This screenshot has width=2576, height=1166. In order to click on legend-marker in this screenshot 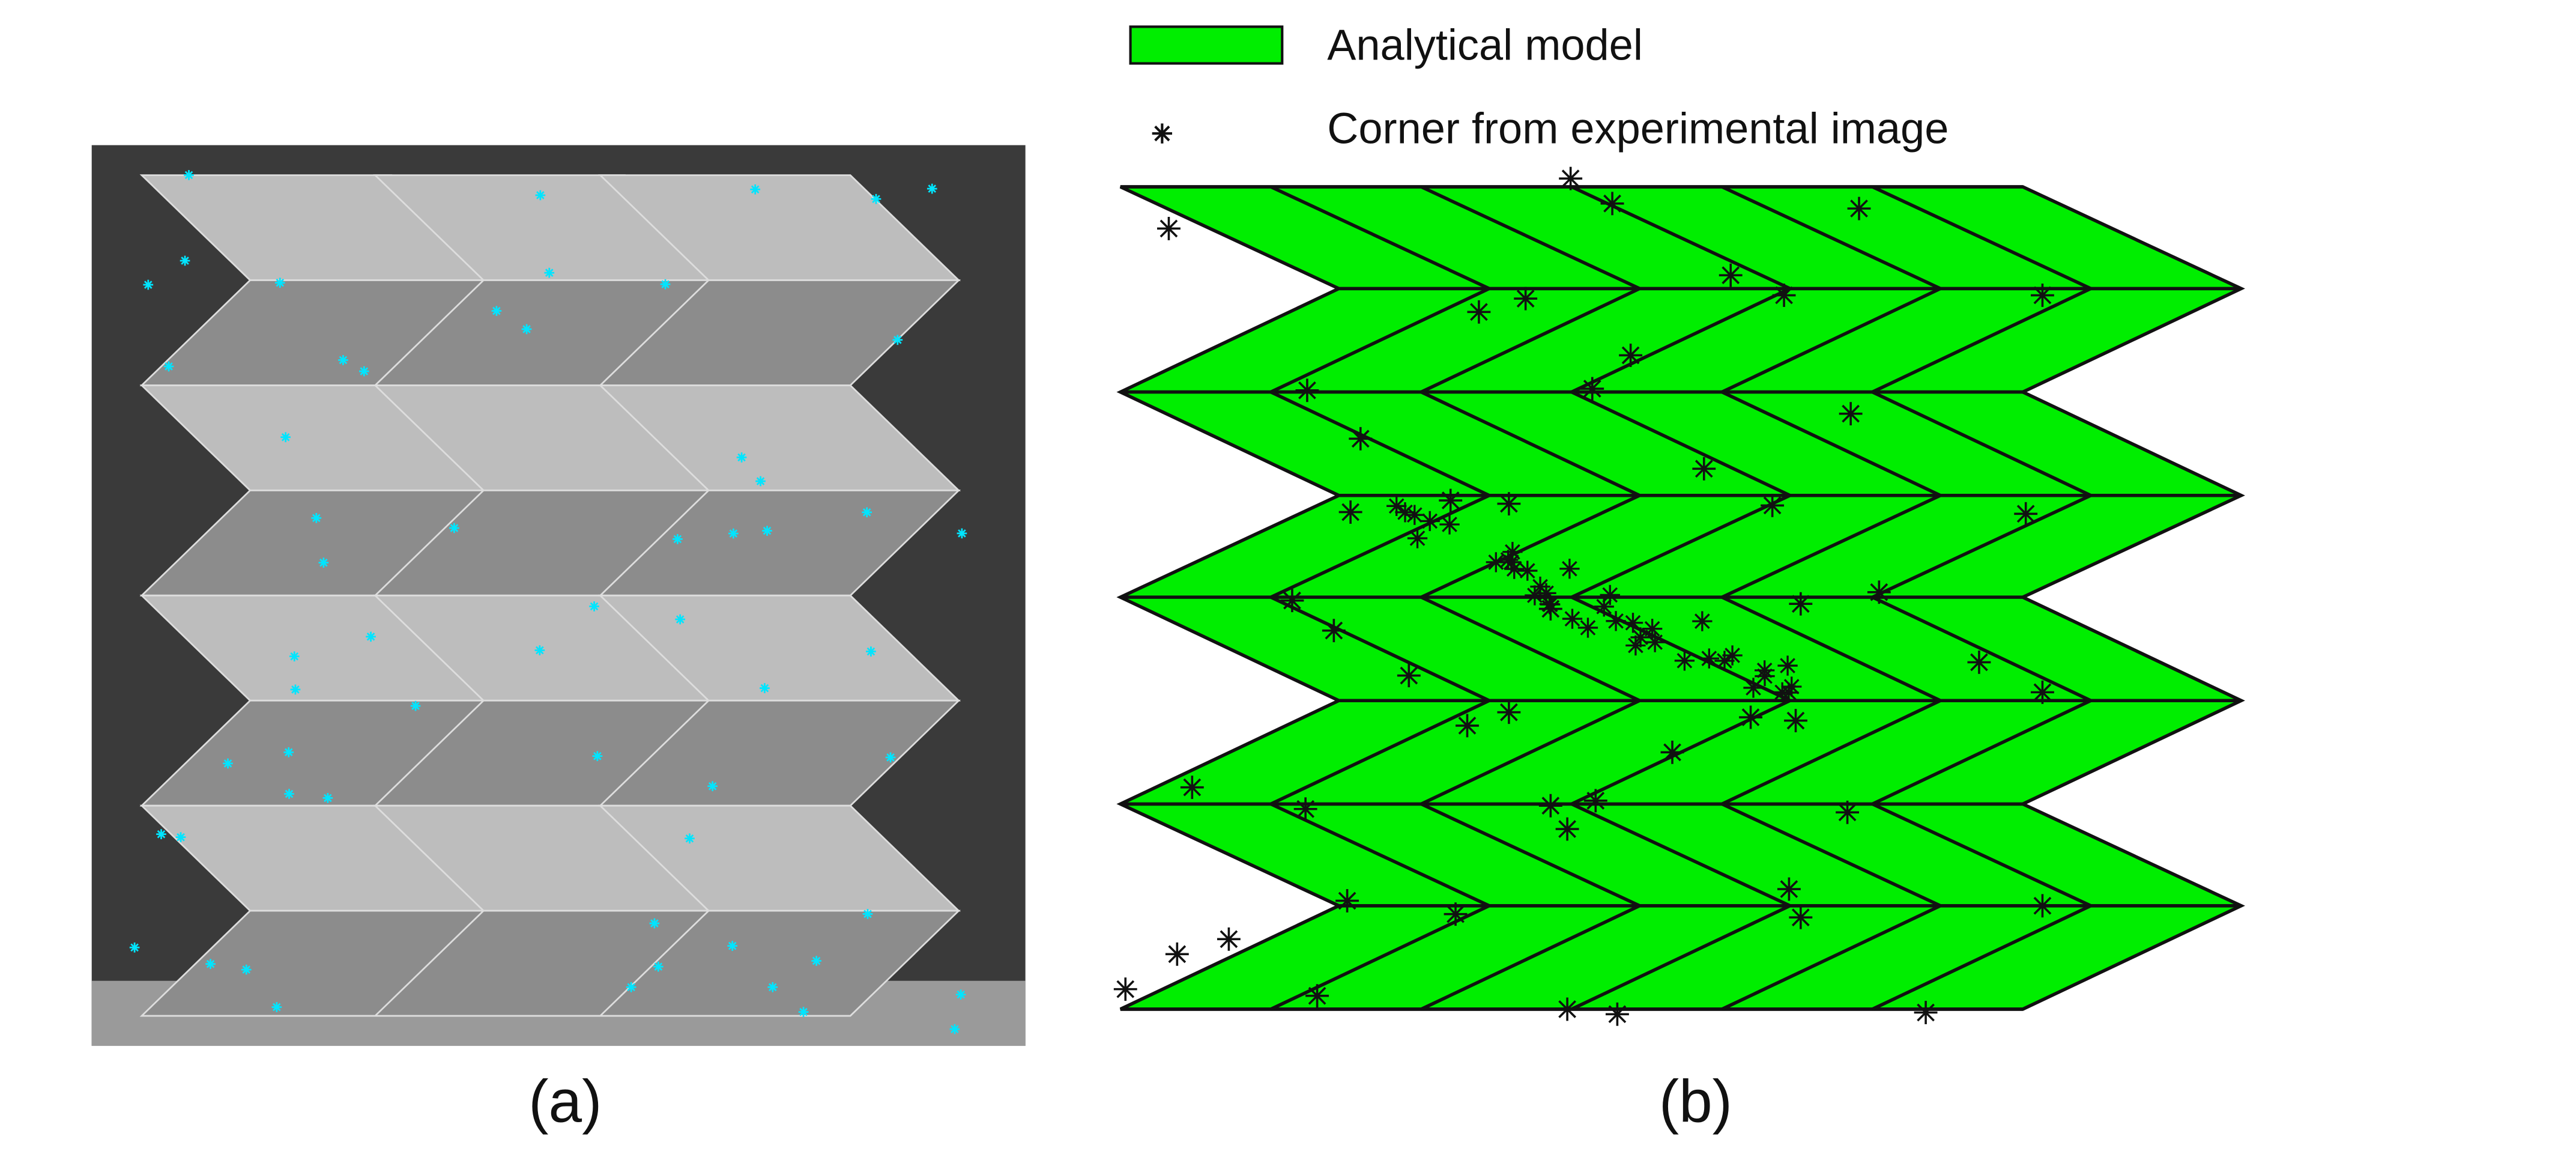, I will do `click(1162, 133)`.